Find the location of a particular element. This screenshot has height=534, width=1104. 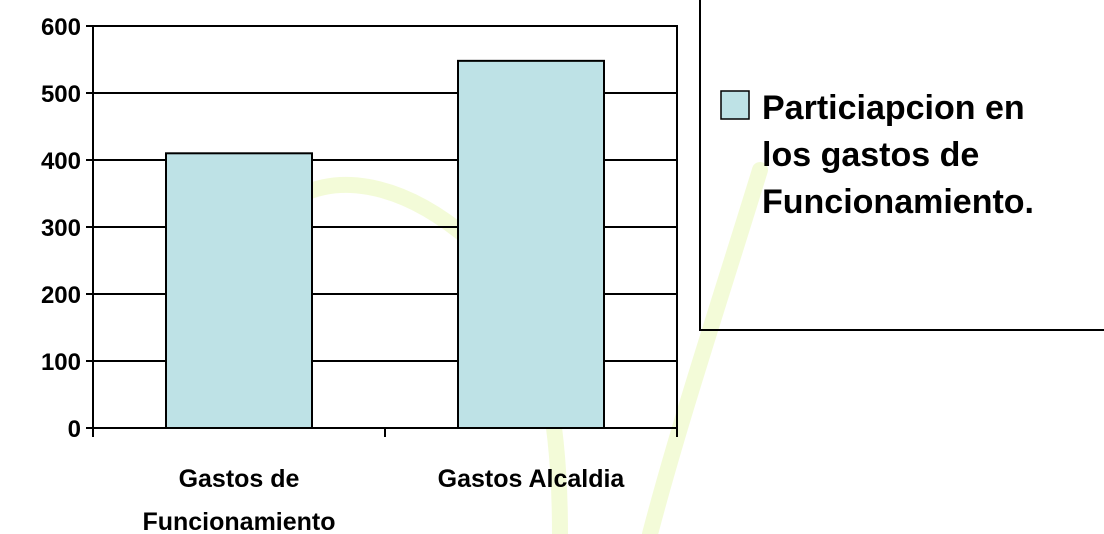

legend-label-line-1: Particiapcion en is located at coordinates (893, 108).